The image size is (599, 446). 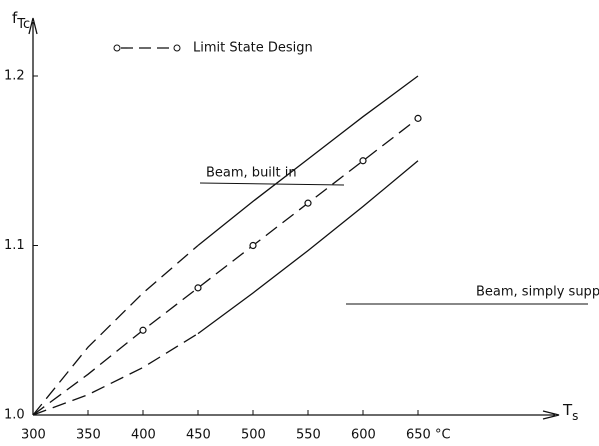 What do you see at coordinates (308, 435) in the screenshot?
I see `x-tick-label: 550` at bounding box center [308, 435].